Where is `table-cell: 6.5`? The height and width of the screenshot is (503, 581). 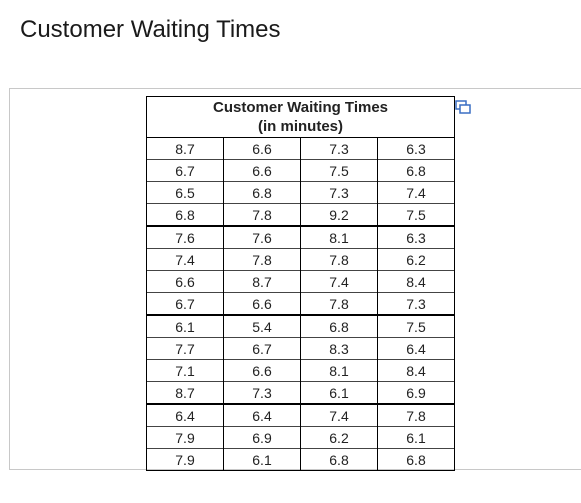
table-cell: 6.5 is located at coordinates (185, 192).